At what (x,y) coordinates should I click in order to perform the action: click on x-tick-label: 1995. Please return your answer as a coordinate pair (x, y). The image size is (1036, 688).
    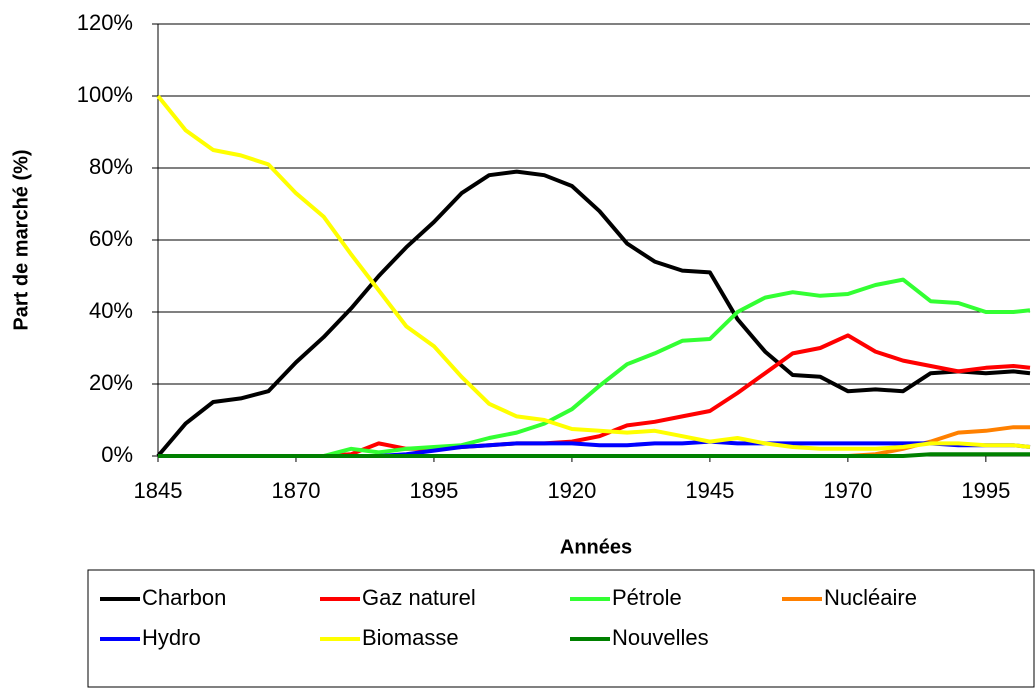
    Looking at the image, I should click on (985, 490).